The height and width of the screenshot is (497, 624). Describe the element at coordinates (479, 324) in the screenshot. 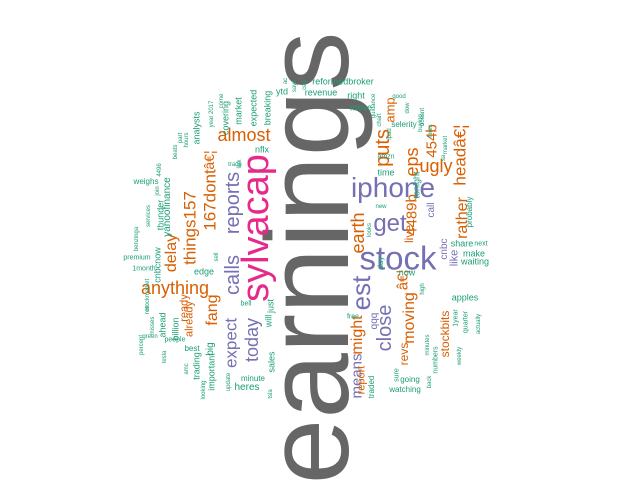

I see `word-actually: actually` at that location.